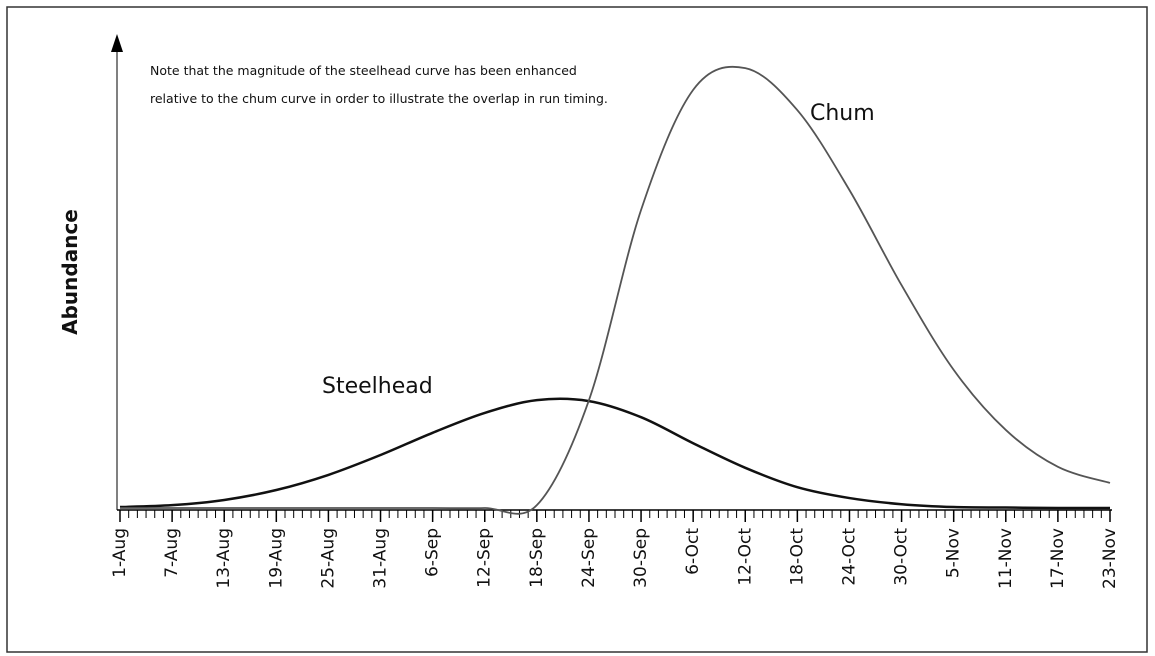 Image resolution: width=1155 pixels, height=656 pixels. What do you see at coordinates (1110, 558) in the screenshot?
I see `x-tick-label: 23-Nov` at bounding box center [1110, 558].